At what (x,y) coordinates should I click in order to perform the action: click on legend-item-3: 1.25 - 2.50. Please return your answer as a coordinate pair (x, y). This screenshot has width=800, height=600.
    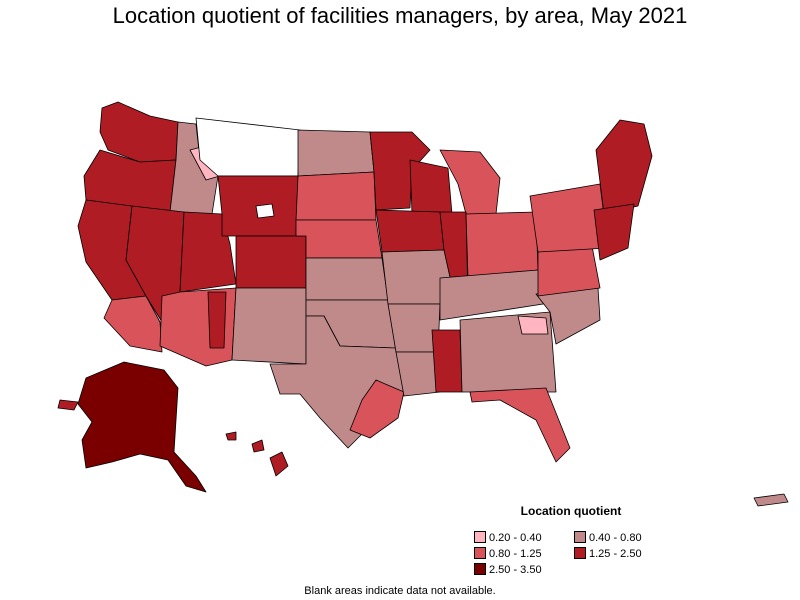
    Looking at the image, I should click on (608, 553).